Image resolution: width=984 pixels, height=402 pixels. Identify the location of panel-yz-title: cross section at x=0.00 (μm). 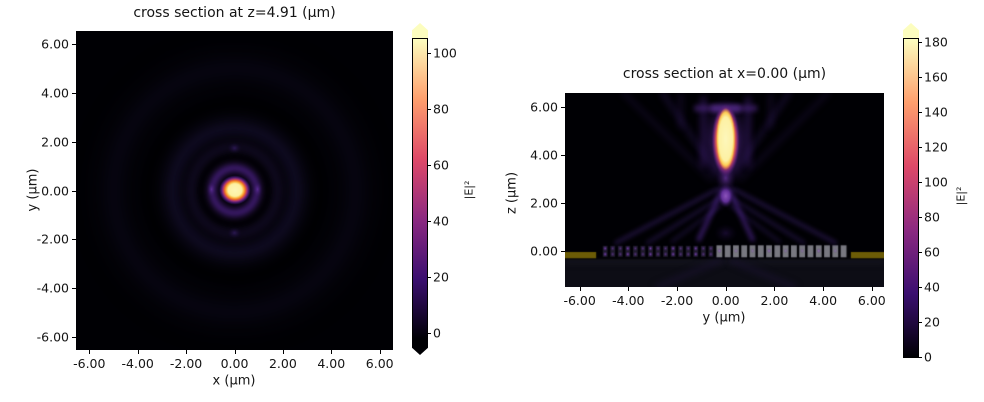
(724, 74).